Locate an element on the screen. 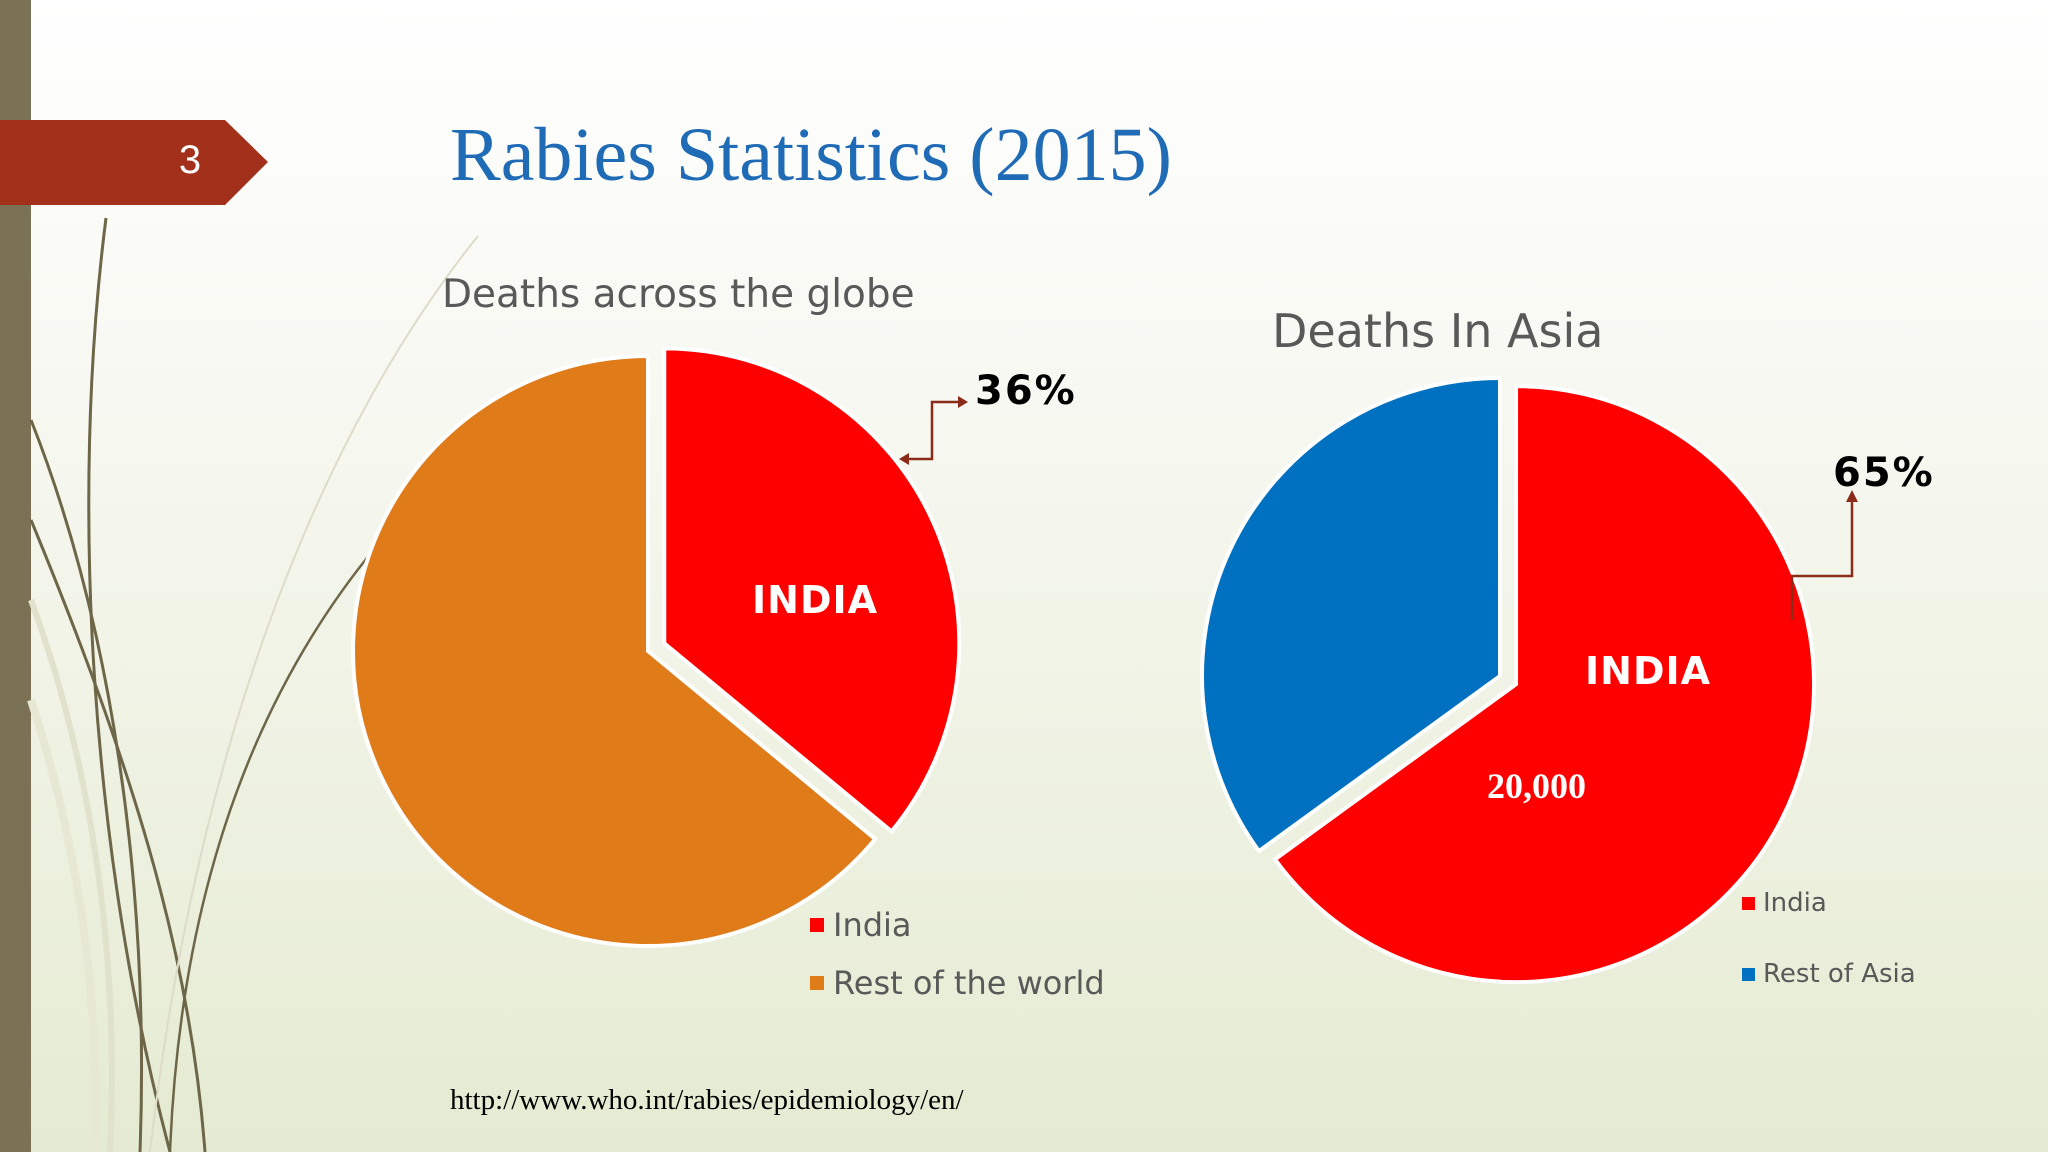 The width and height of the screenshot is (2048, 1152). slice-label-india-globe: INDIA is located at coordinates (815, 600).